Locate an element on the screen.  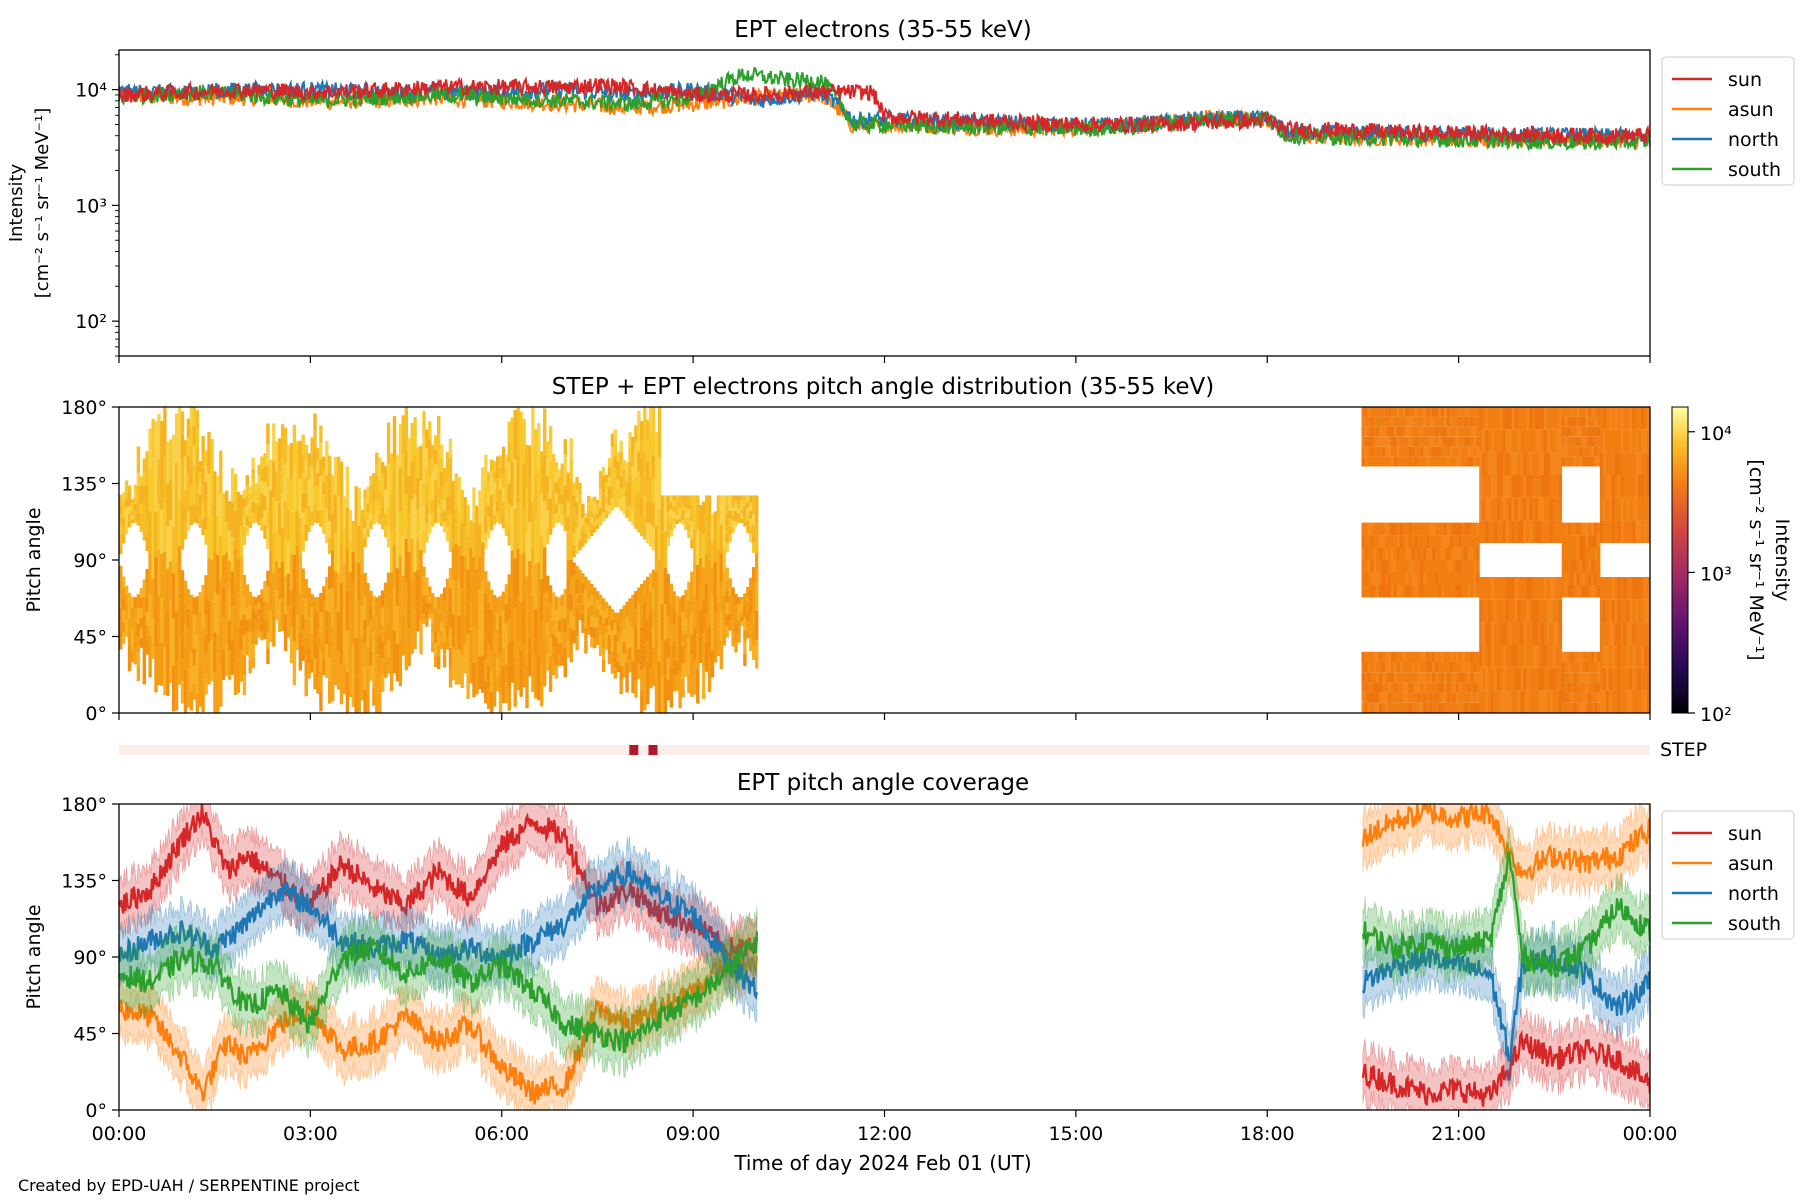
x-axis-label: Time of day 2024 Feb 01 (UT) is located at coordinates (882, 1163).